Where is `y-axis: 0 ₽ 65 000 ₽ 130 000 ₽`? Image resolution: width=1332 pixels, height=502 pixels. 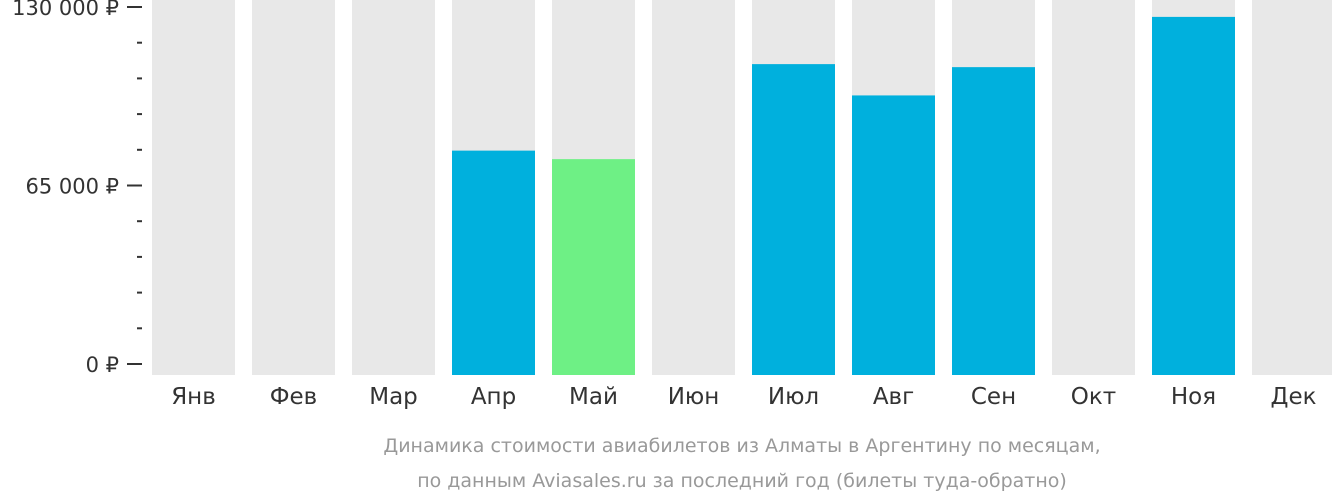
y-axis: 0 ₽ 65 000 ₽ 130 000 ₽ is located at coordinates (77, 188).